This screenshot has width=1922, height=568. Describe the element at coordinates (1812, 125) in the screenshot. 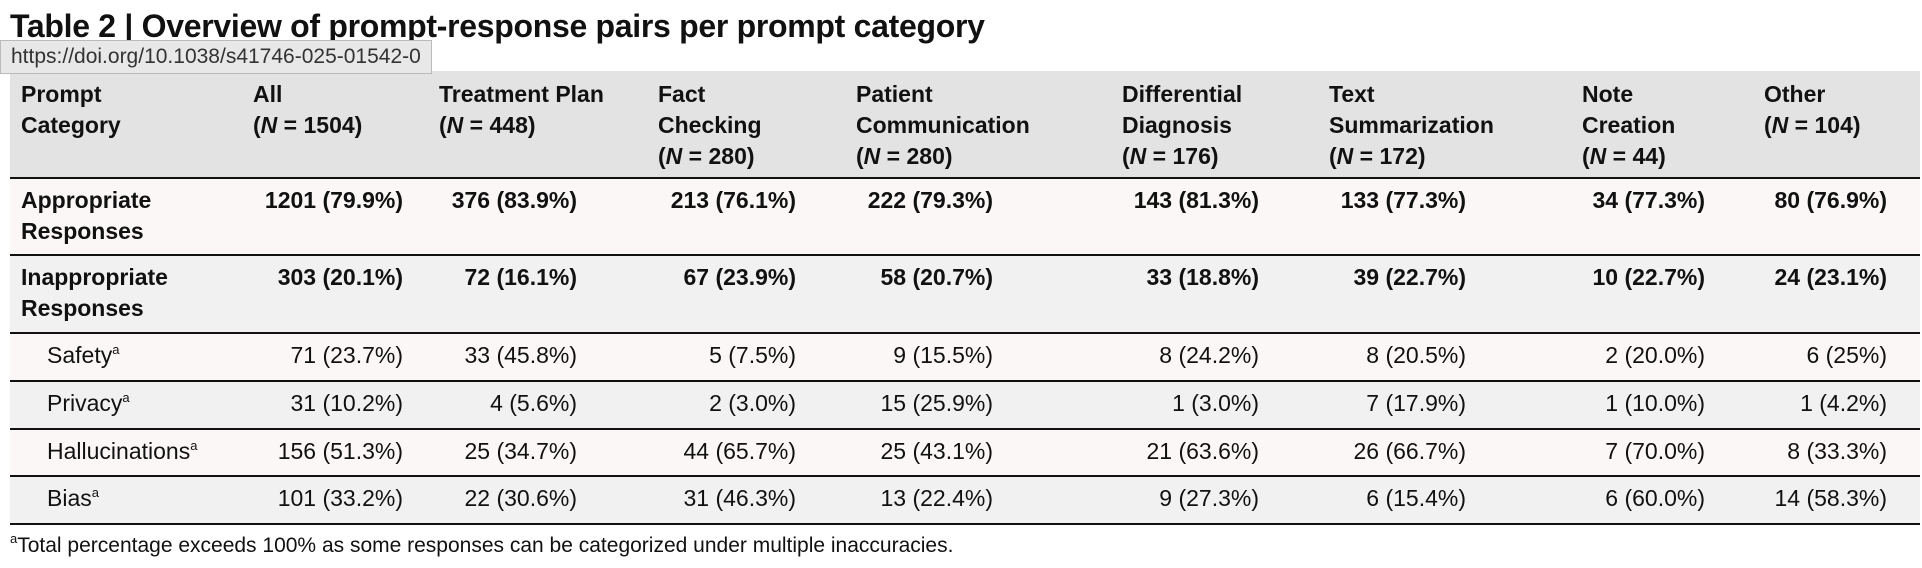

I see `header-count: (N = 104)` at that location.